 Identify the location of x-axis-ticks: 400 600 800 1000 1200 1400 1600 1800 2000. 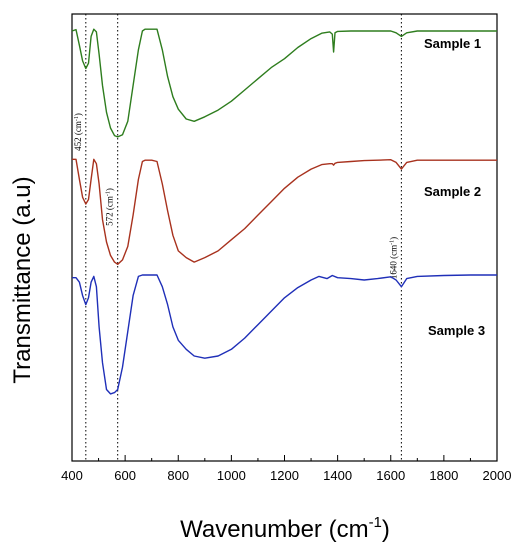
(286, 469).